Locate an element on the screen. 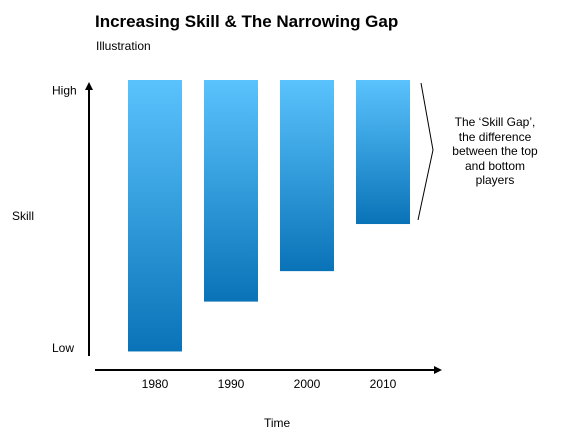 This screenshot has height=440, width=567. chart-subtitle: Illustration is located at coordinates (123, 46).